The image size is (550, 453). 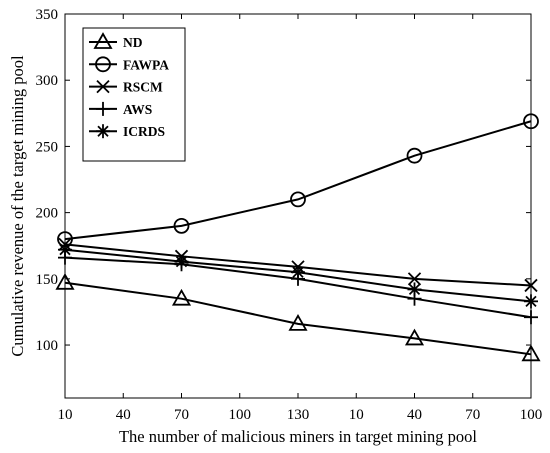 I want to click on legend-item-nd: ND, so click(x=116, y=41).